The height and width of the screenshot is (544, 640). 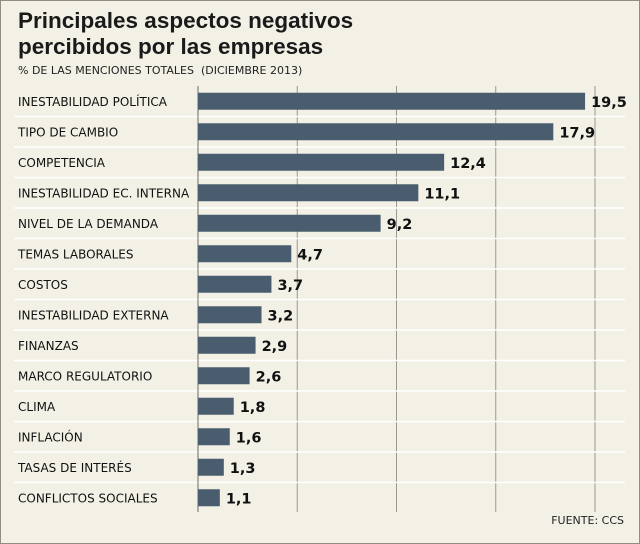 I want to click on source-note: FUENTE: CCS, so click(x=587, y=520).